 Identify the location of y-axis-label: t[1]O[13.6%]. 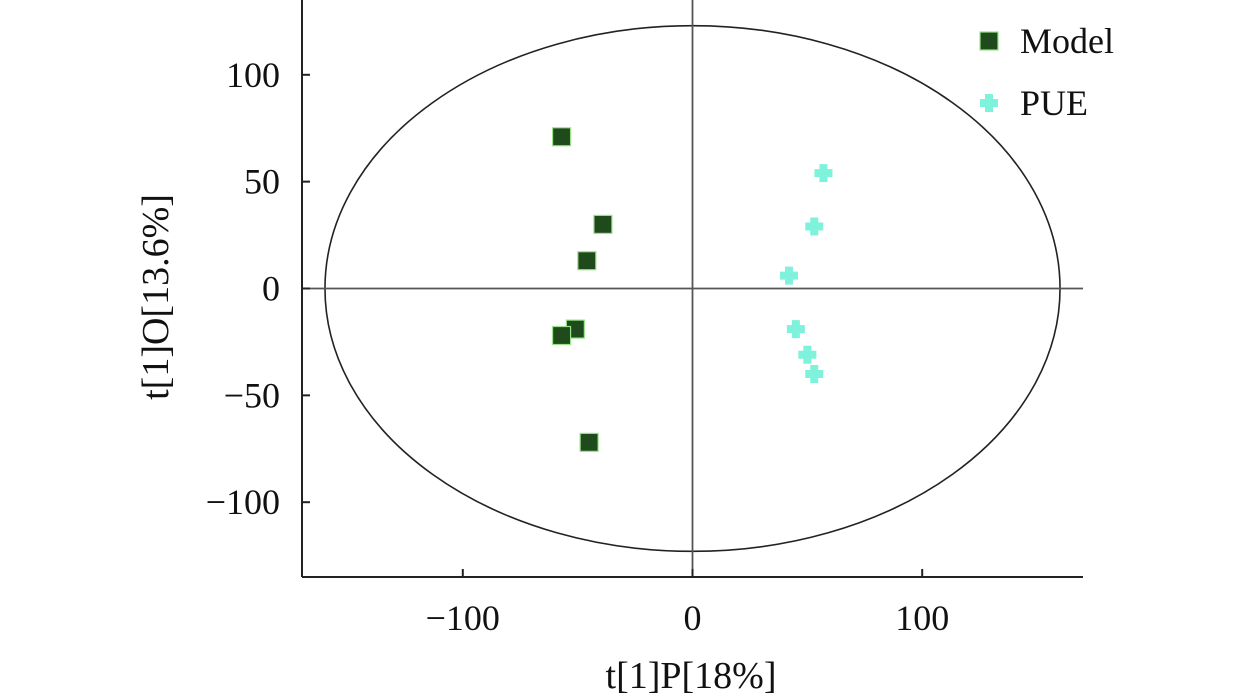
(156, 297).